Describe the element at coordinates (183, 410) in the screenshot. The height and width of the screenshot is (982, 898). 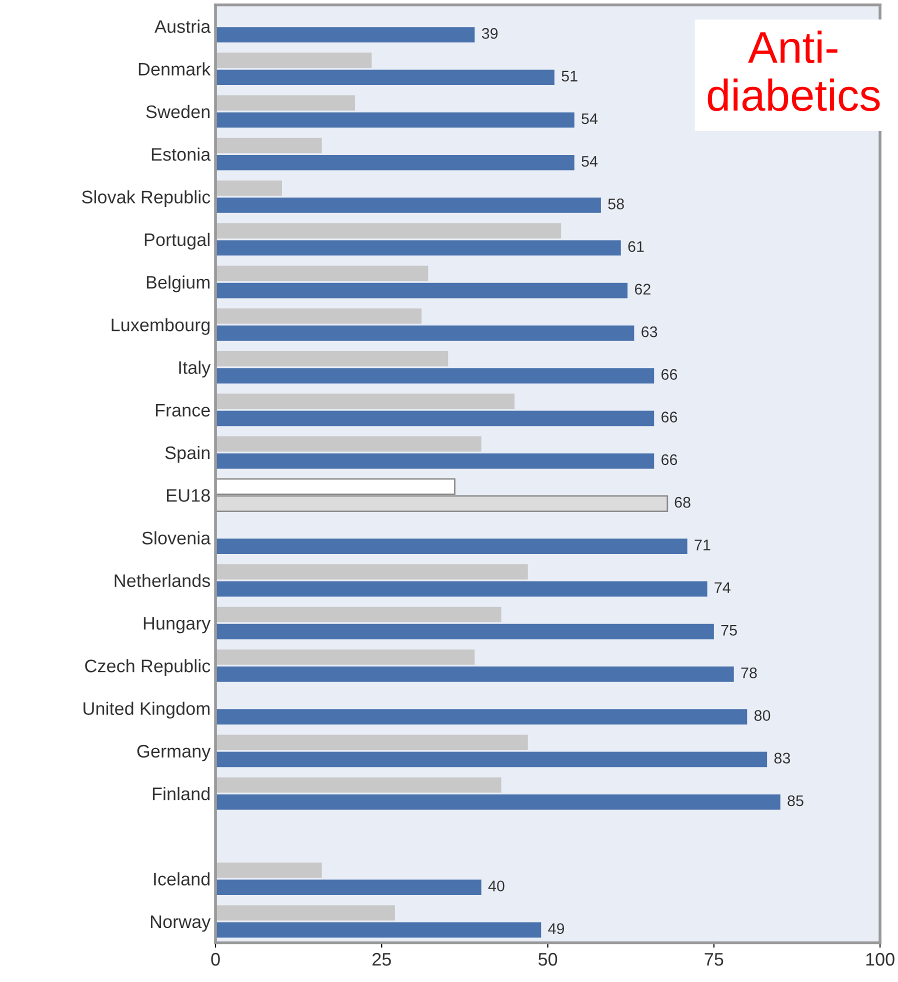
I see `y-tick-label: France` at that location.